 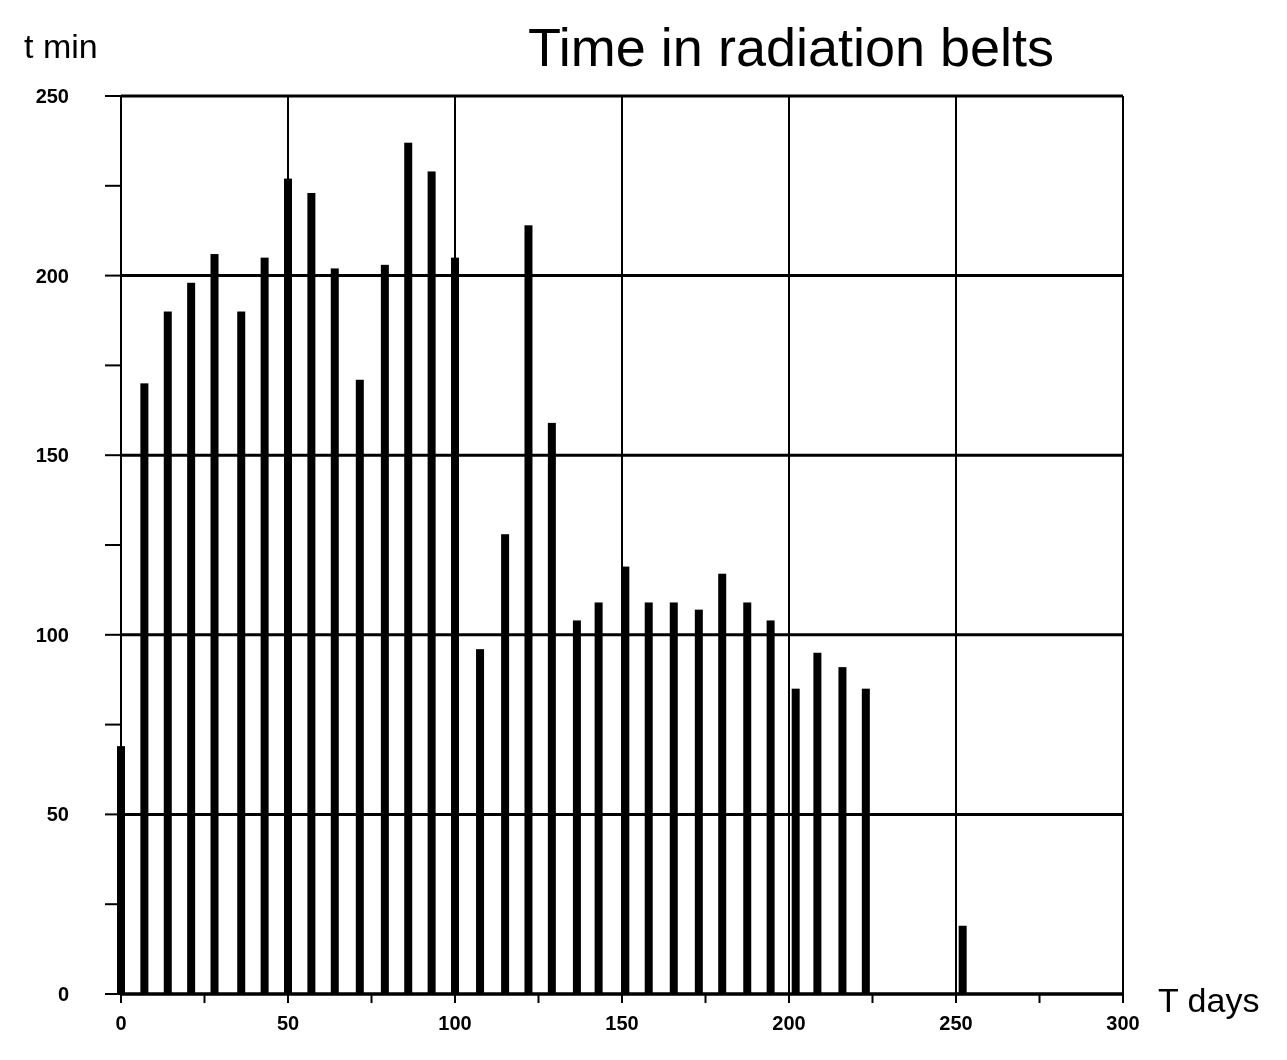 I want to click on chart-title: Time in radiation belts, so click(x=791, y=47).